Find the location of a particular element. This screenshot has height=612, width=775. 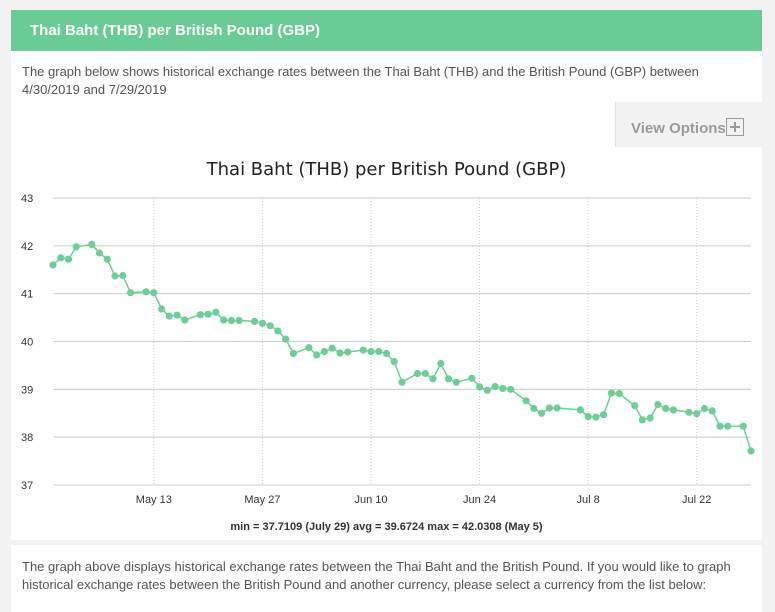

plus-icon is located at coordinates (735, 127).